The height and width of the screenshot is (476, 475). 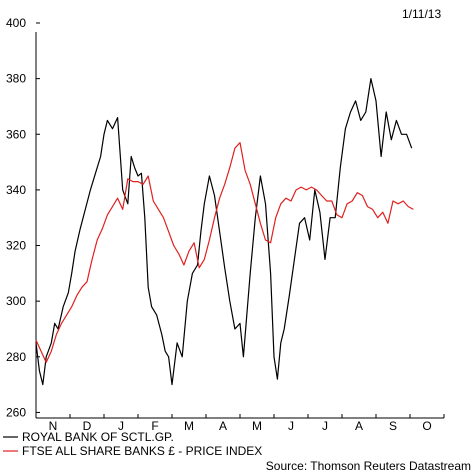 I want to click on y-tick-label: 280, so click(x=16, y=357).